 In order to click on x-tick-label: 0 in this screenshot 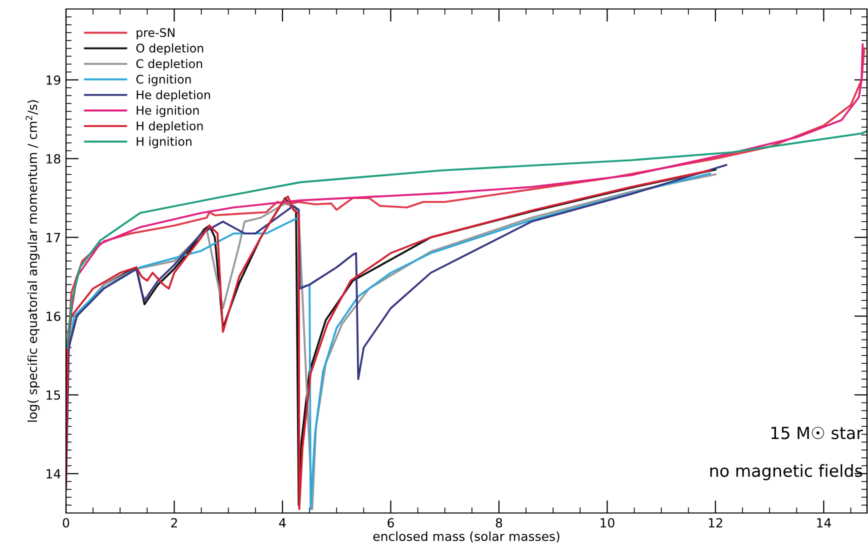, I will do `click(66, 523)`.